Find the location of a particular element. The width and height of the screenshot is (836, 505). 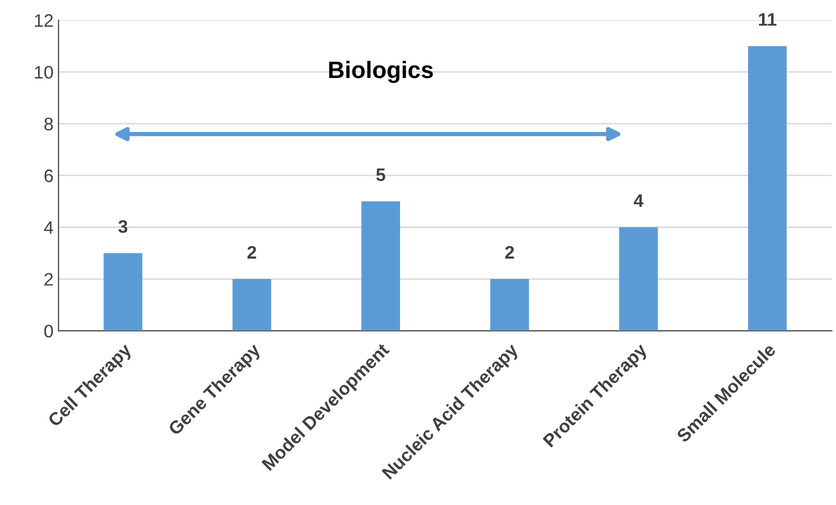

data-label: 4 is located at coordinates (639, 200).